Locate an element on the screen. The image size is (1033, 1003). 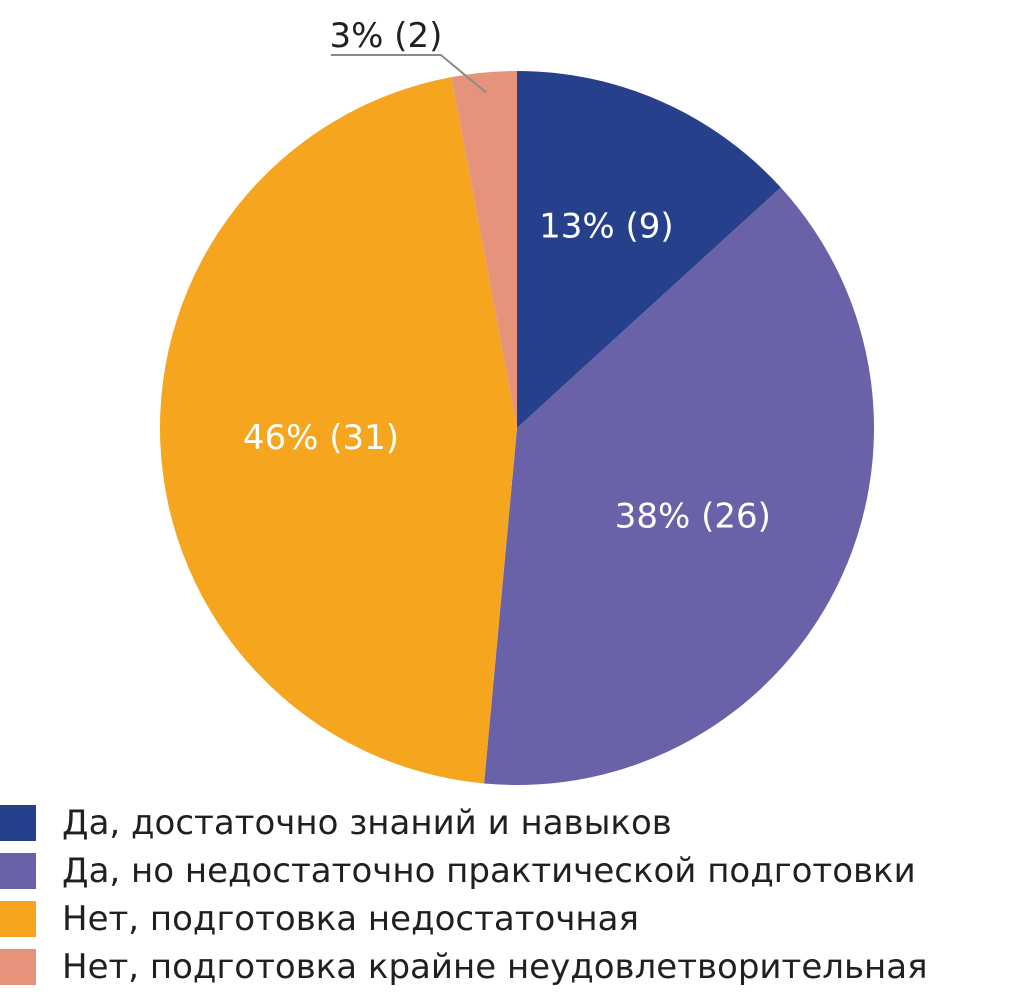
slice-label-2: 46% (31) is located at coordinates (321, 438).